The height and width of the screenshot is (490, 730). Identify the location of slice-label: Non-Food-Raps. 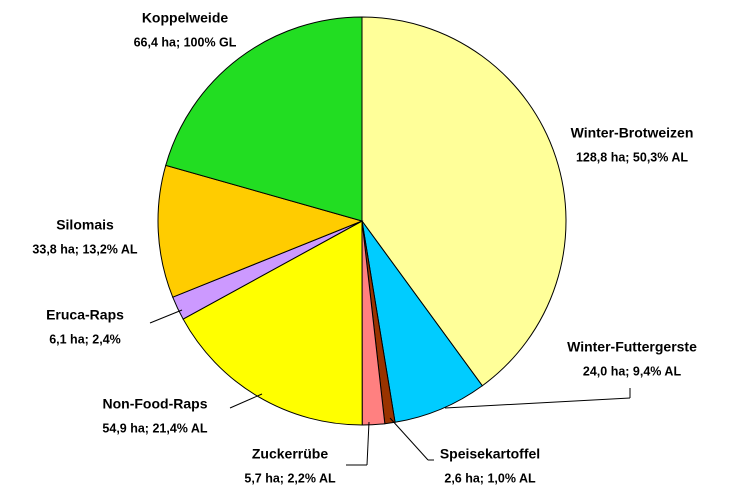
(155, 404).